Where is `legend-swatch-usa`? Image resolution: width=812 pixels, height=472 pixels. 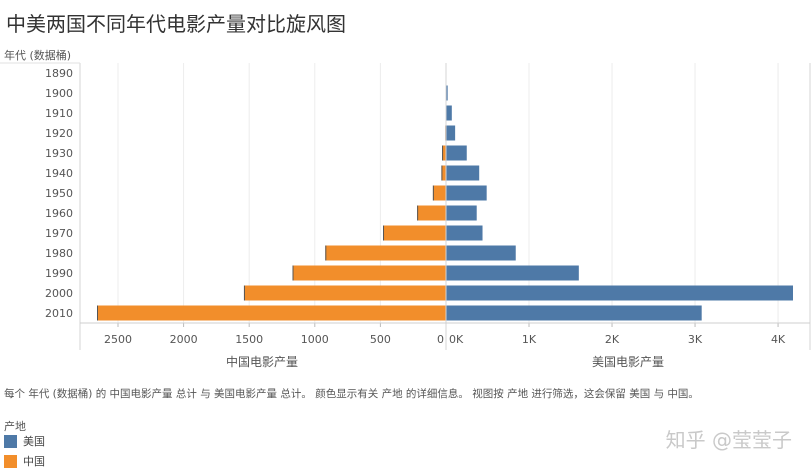 legend-swatch-usa is located at coordinates (10, 441).